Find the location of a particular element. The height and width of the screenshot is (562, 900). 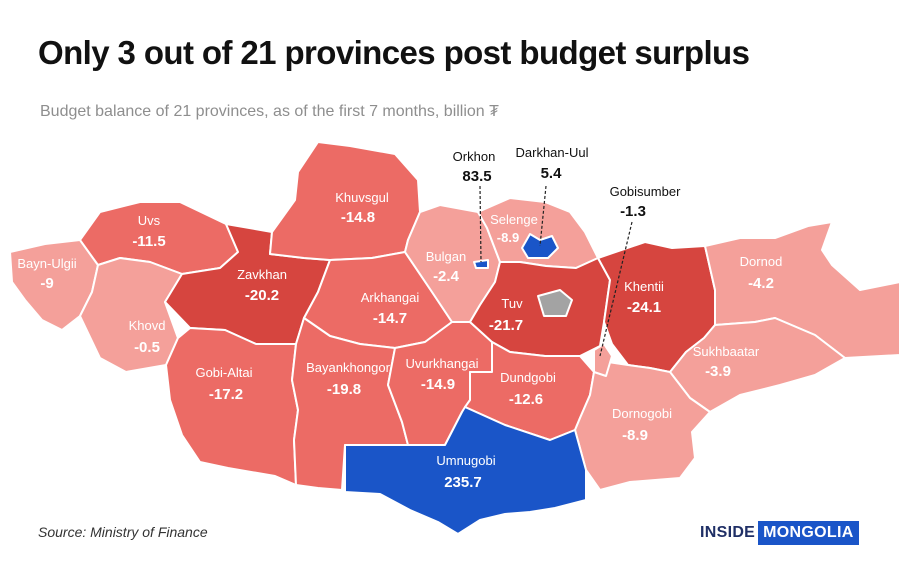

province-value-khovd: -0.5 is located at coordinates (147, 347).